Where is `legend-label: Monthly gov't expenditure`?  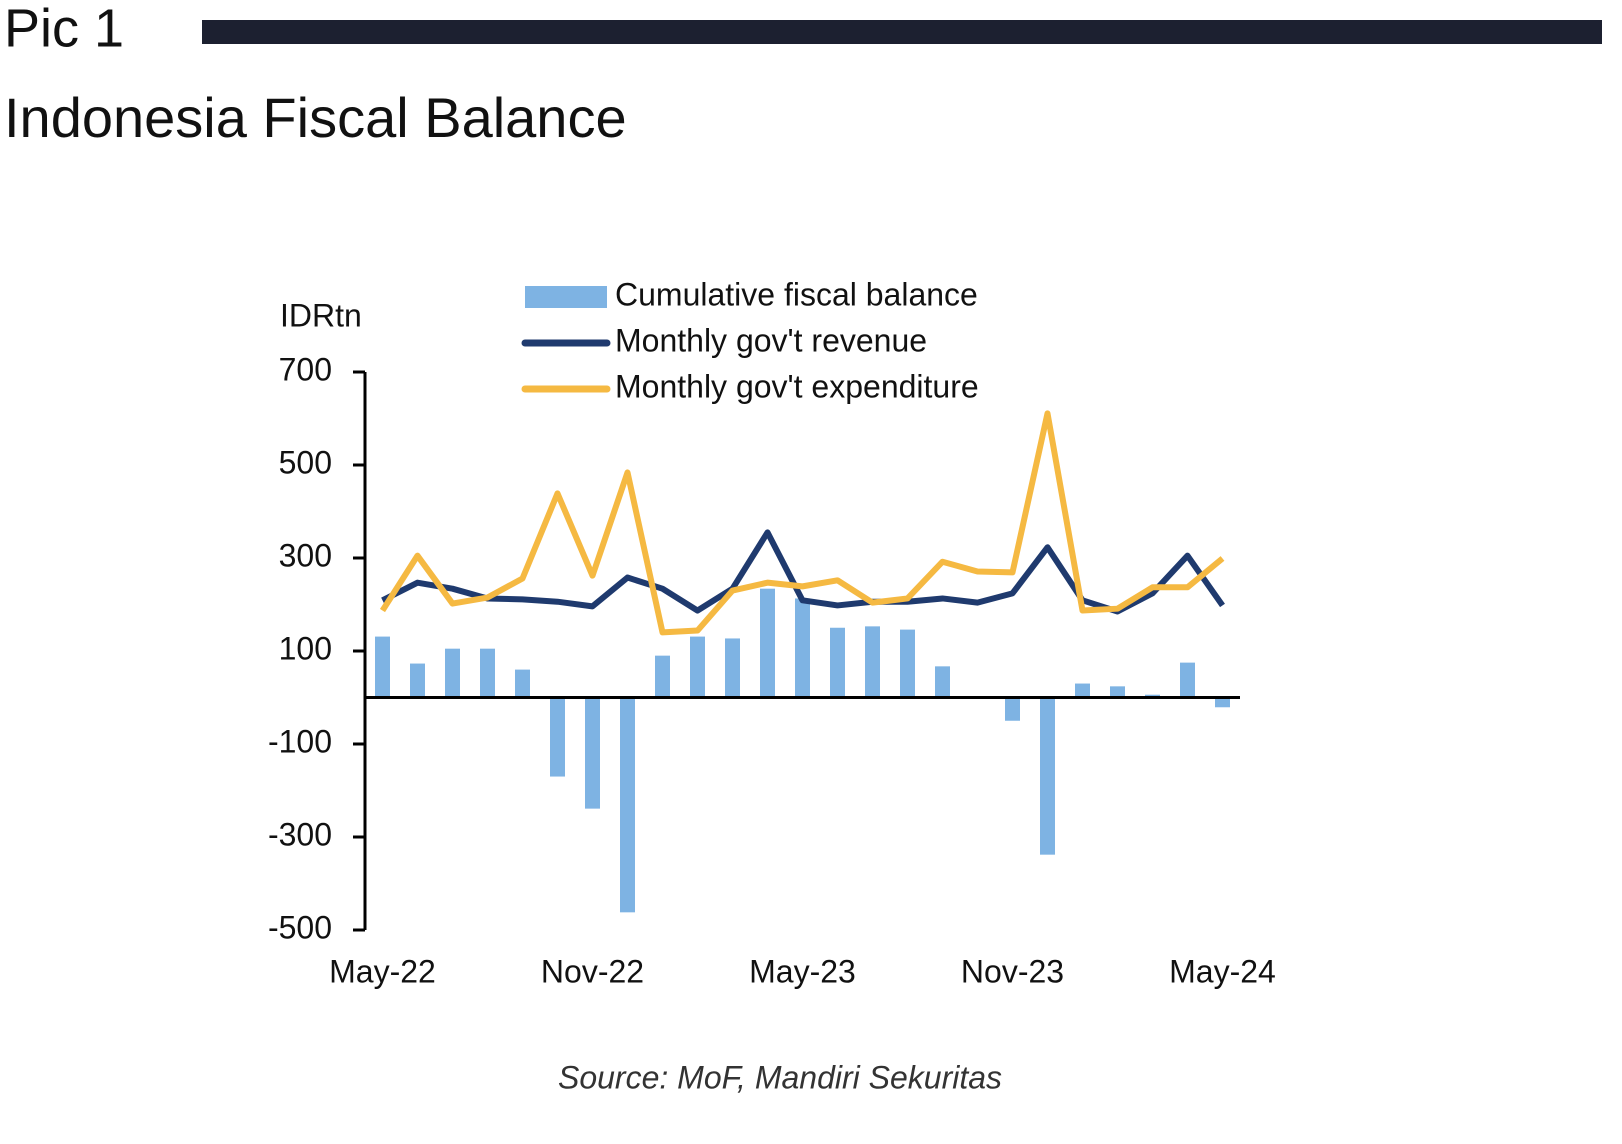
legend-label: Monthly gov't expenditure is located at coordinates (797, 386).